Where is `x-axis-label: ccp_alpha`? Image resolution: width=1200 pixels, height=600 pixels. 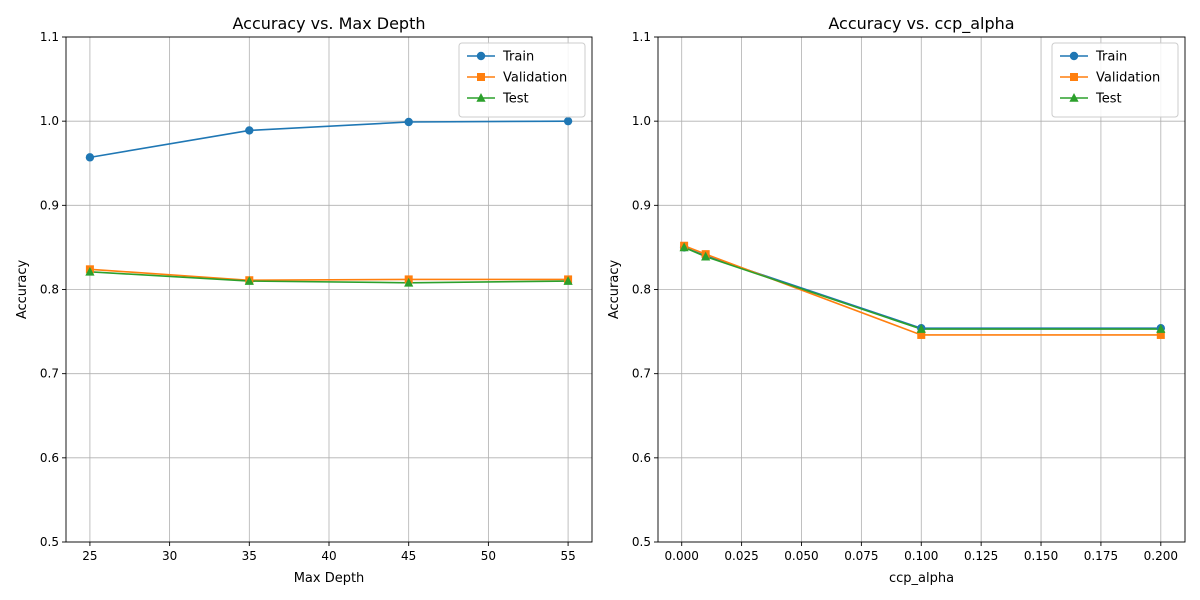 x-axis-label: ccp_alpha is located at coordinates (921, 578).